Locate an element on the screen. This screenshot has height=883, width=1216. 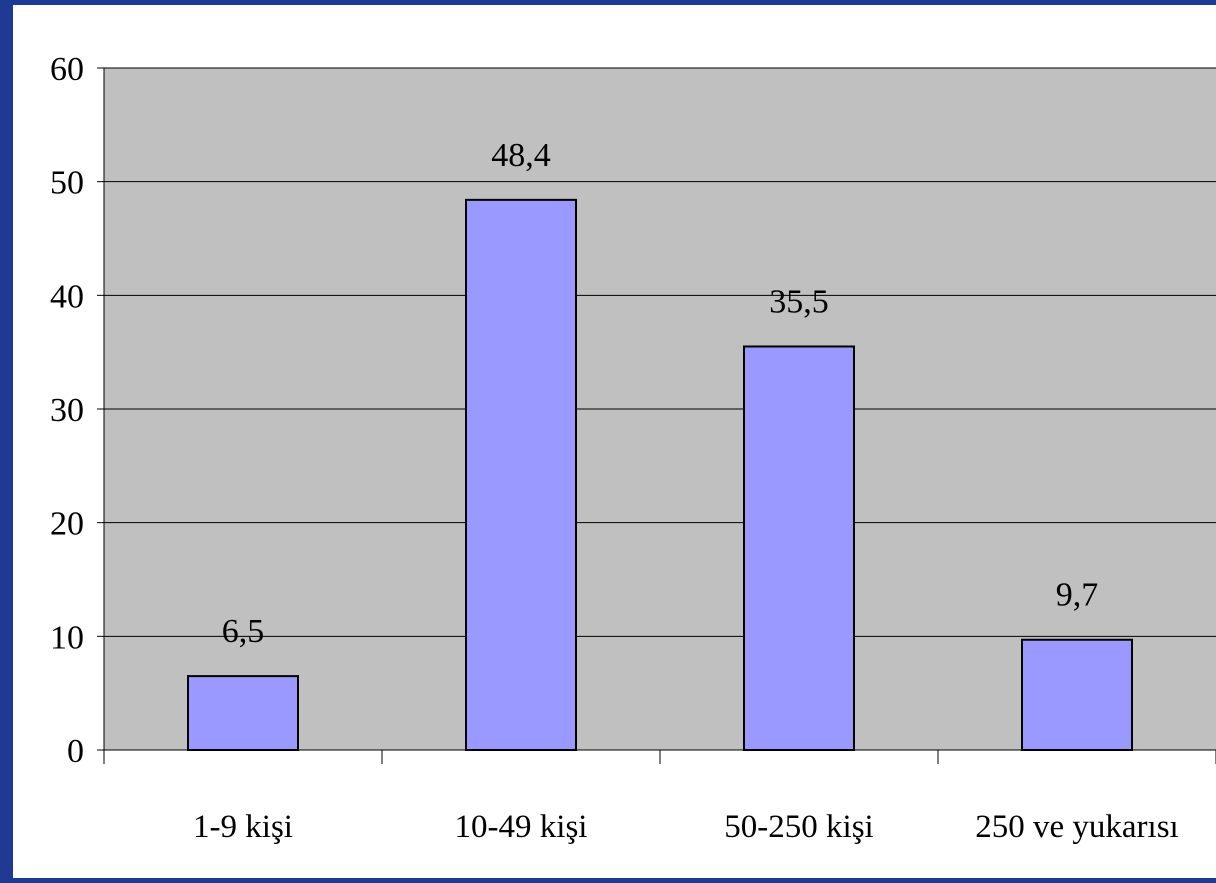
data-label-2: 48,4 is located at coordinates (521, 155).